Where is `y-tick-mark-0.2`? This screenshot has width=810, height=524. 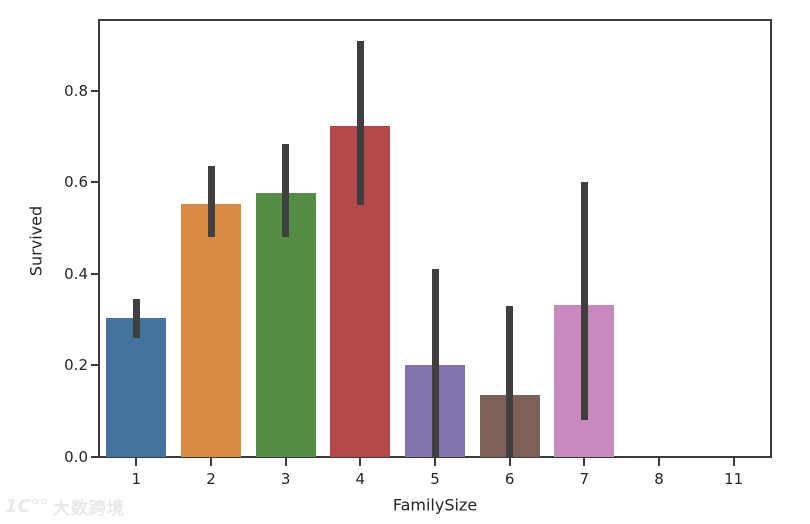
y-tick-mark-0.2 is located at coordinates (94, 365).